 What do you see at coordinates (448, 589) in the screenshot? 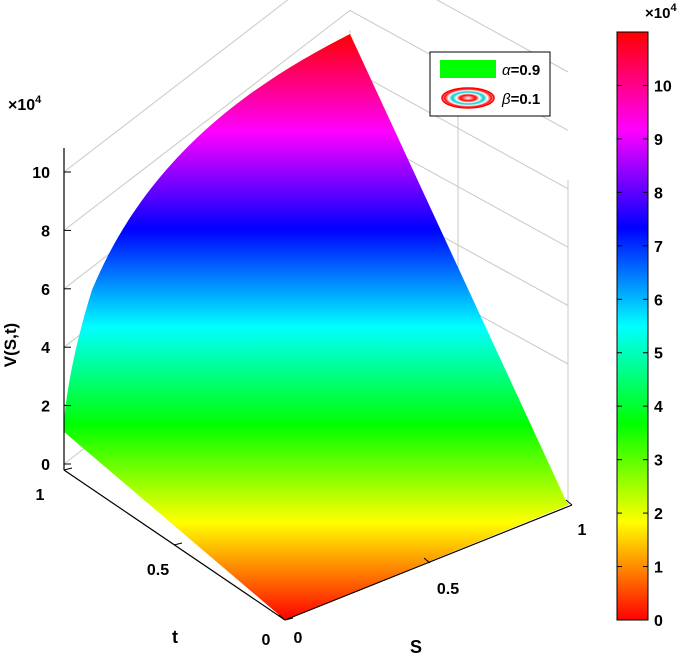
I see `s-tick-label: 0.5` at bounding box center [448, 589].